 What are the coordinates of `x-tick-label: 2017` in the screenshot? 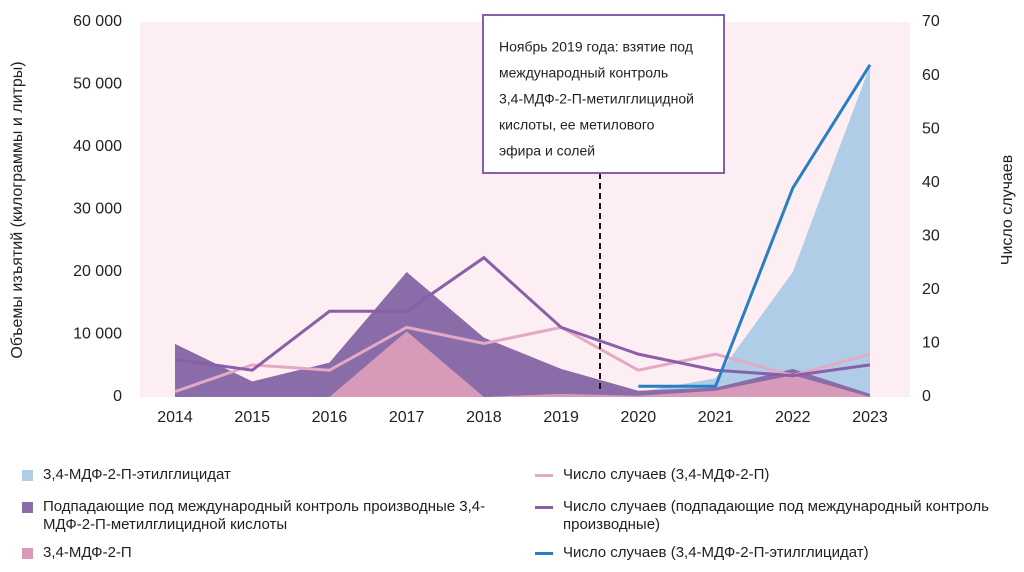 It's located at (407, 417).